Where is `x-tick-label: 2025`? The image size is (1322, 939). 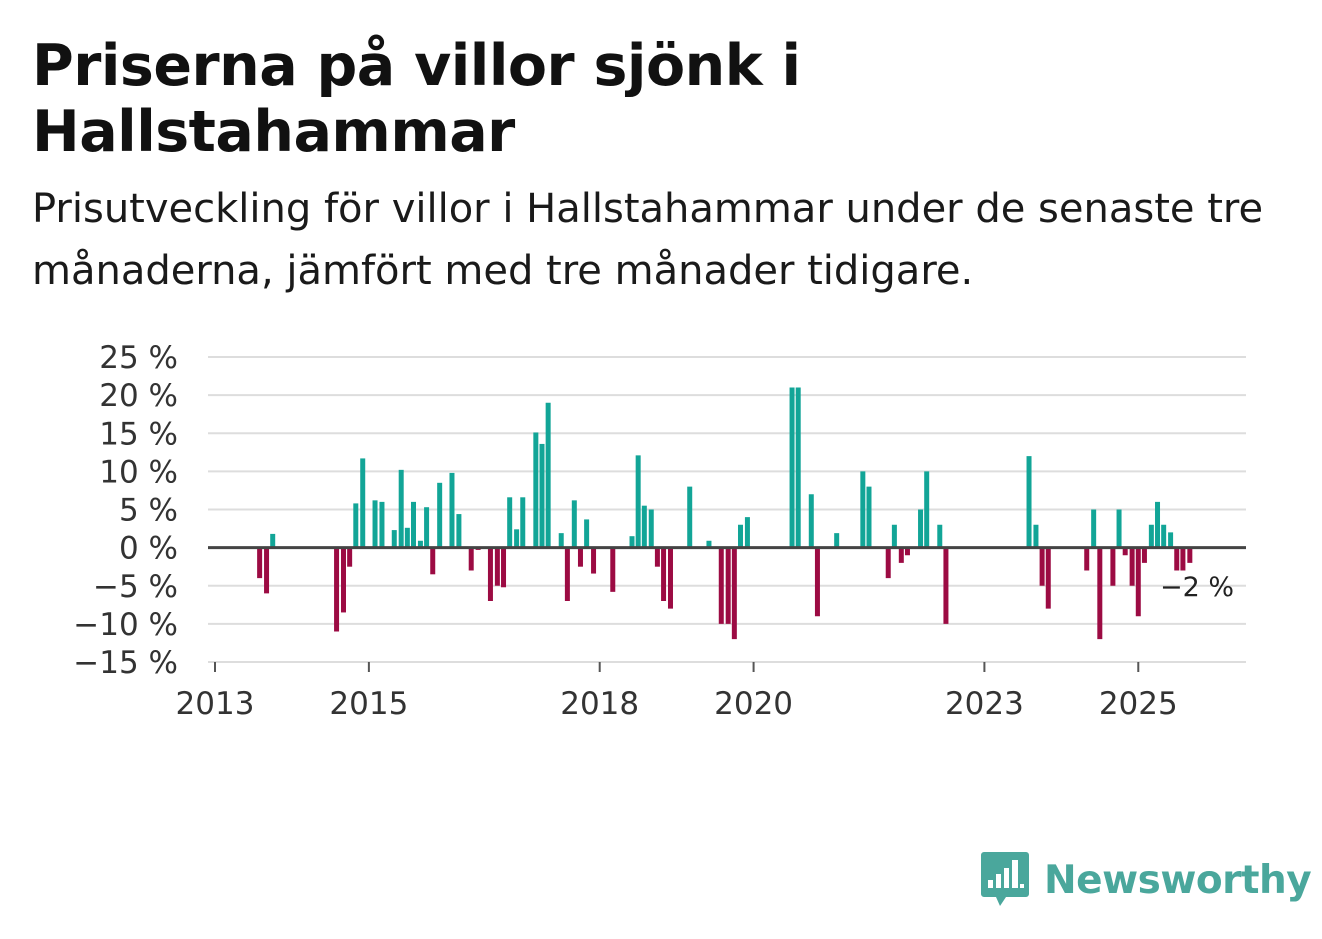 x-tick-label: 2025 is located at coordinates (1138, 704).